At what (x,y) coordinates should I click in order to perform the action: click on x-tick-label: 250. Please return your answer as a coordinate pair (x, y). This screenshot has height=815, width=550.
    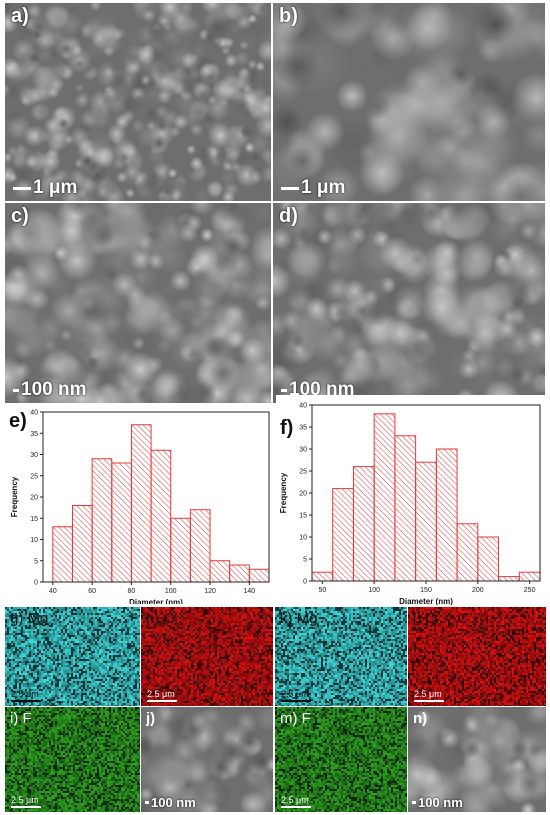
    Looking at the image, I should click on (530, 590).